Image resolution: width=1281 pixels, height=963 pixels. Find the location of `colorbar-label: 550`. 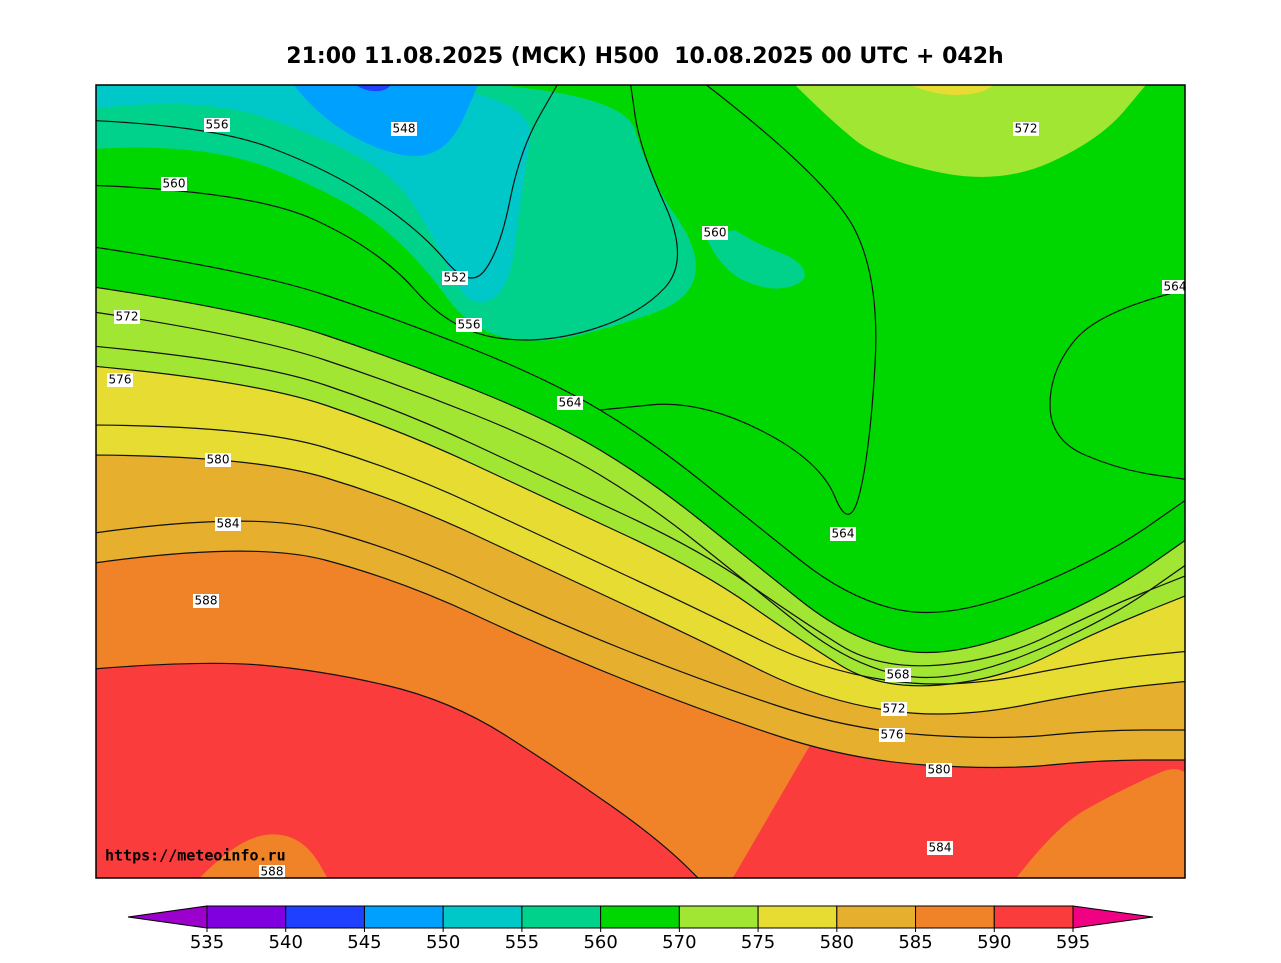

colorbar-label: 550 is located at coordinates (443, 942).